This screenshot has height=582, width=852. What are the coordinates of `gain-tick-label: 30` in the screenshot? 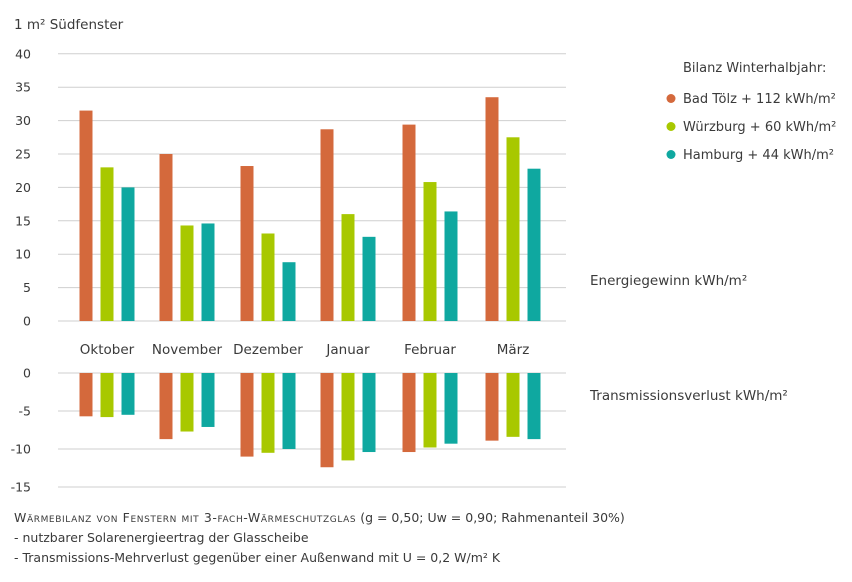 It's located at (23, 120).